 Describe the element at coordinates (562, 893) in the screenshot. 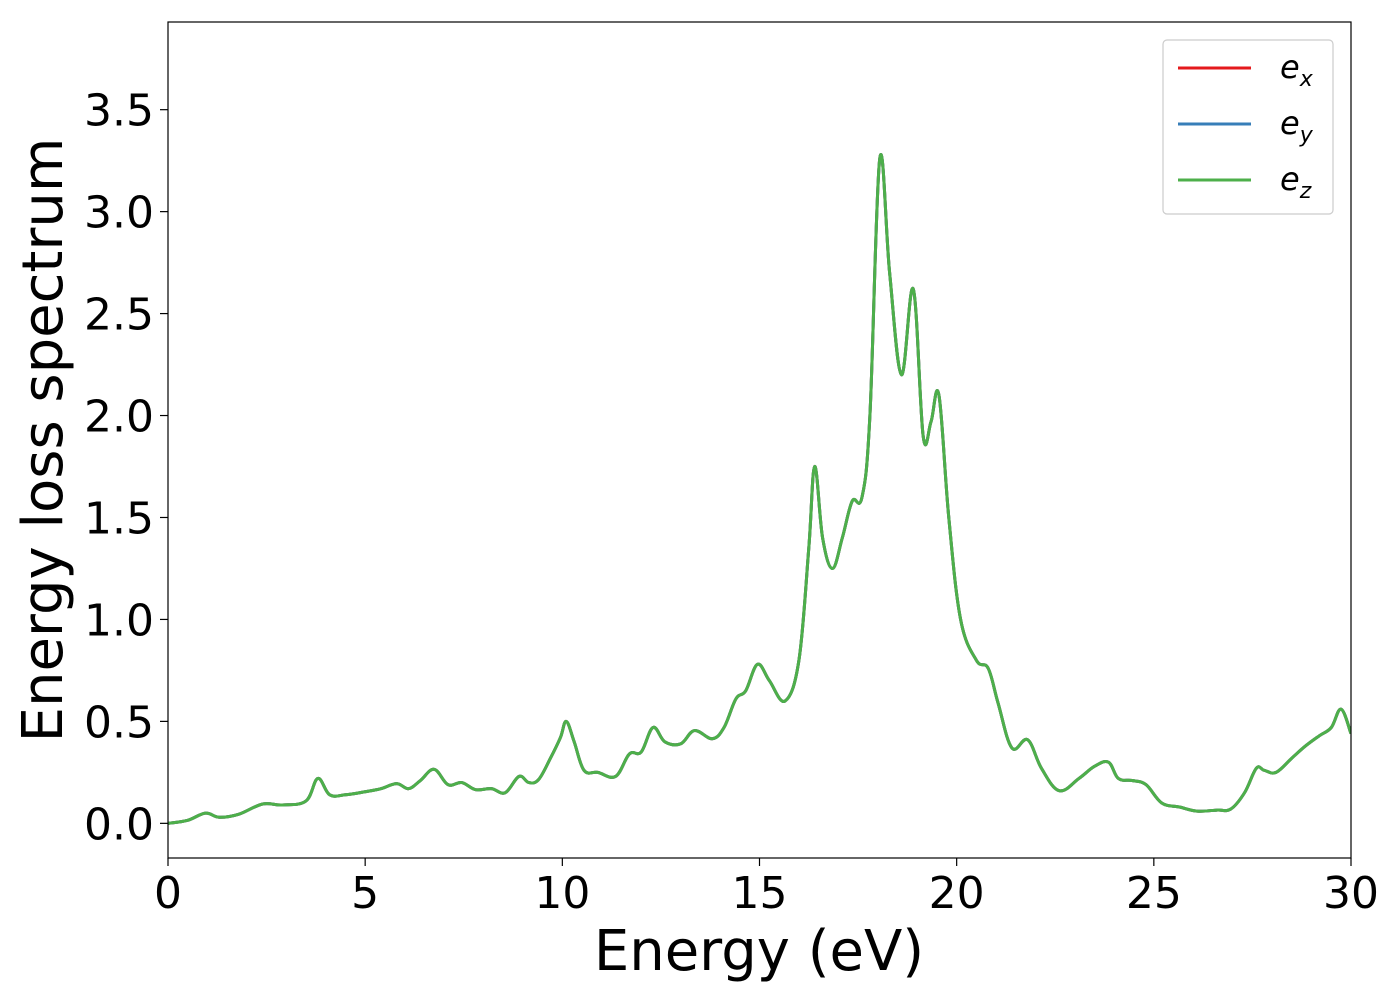

I see `x-tick-label: 10` at that location.